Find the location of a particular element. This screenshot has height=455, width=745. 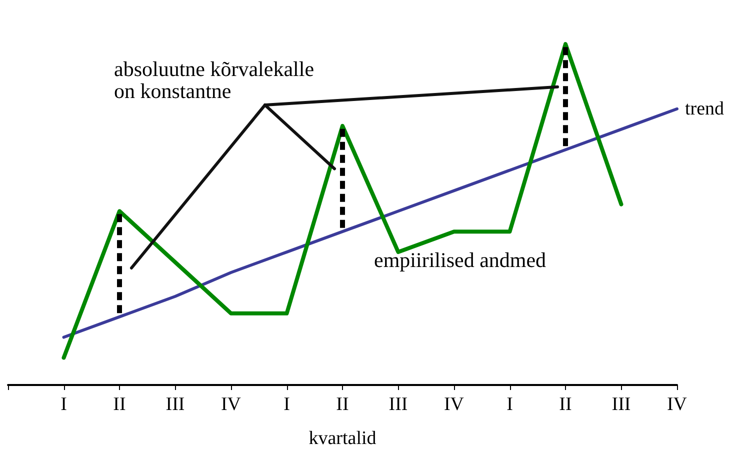

x-axis-title: kvartalid is located at coordinates (342, 438).